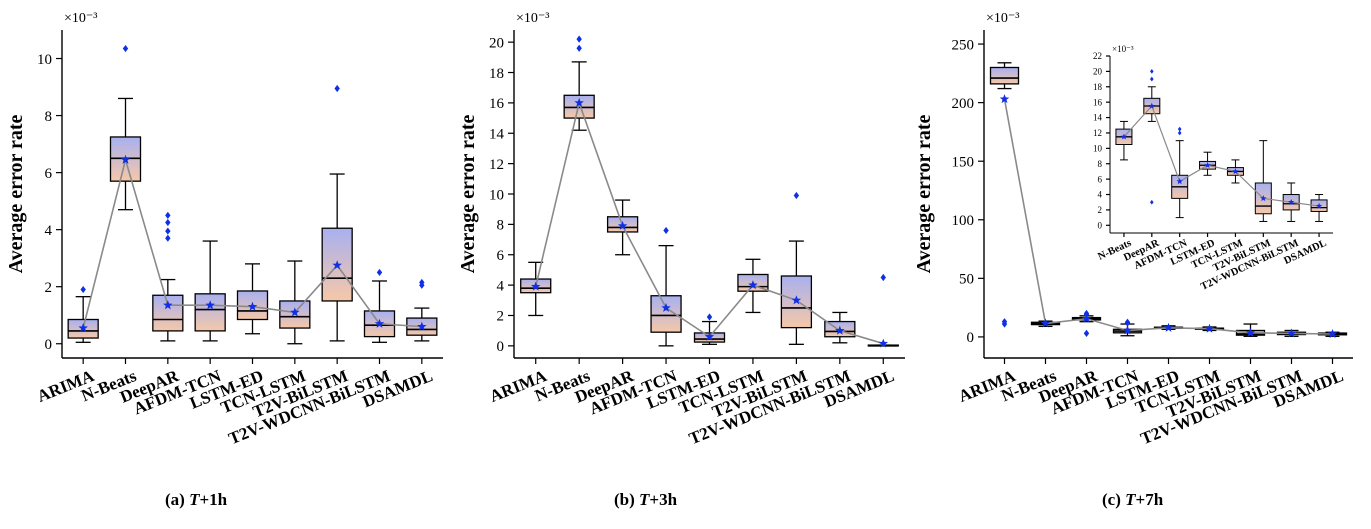 This screenshot has width=1371, height=529. I want to click on caption-c-prefix: (c), so click(1114, 499).